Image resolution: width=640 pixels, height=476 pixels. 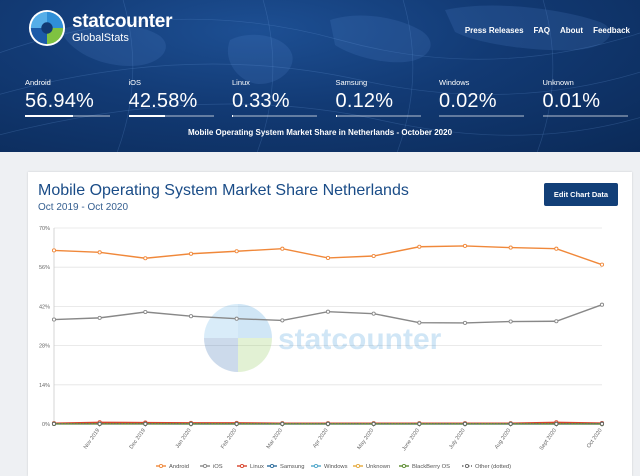 What do you see at coordinates (60, 101) in the screenshot?
I see `stat-value: 56.94%` at bounding box center [60, 101].